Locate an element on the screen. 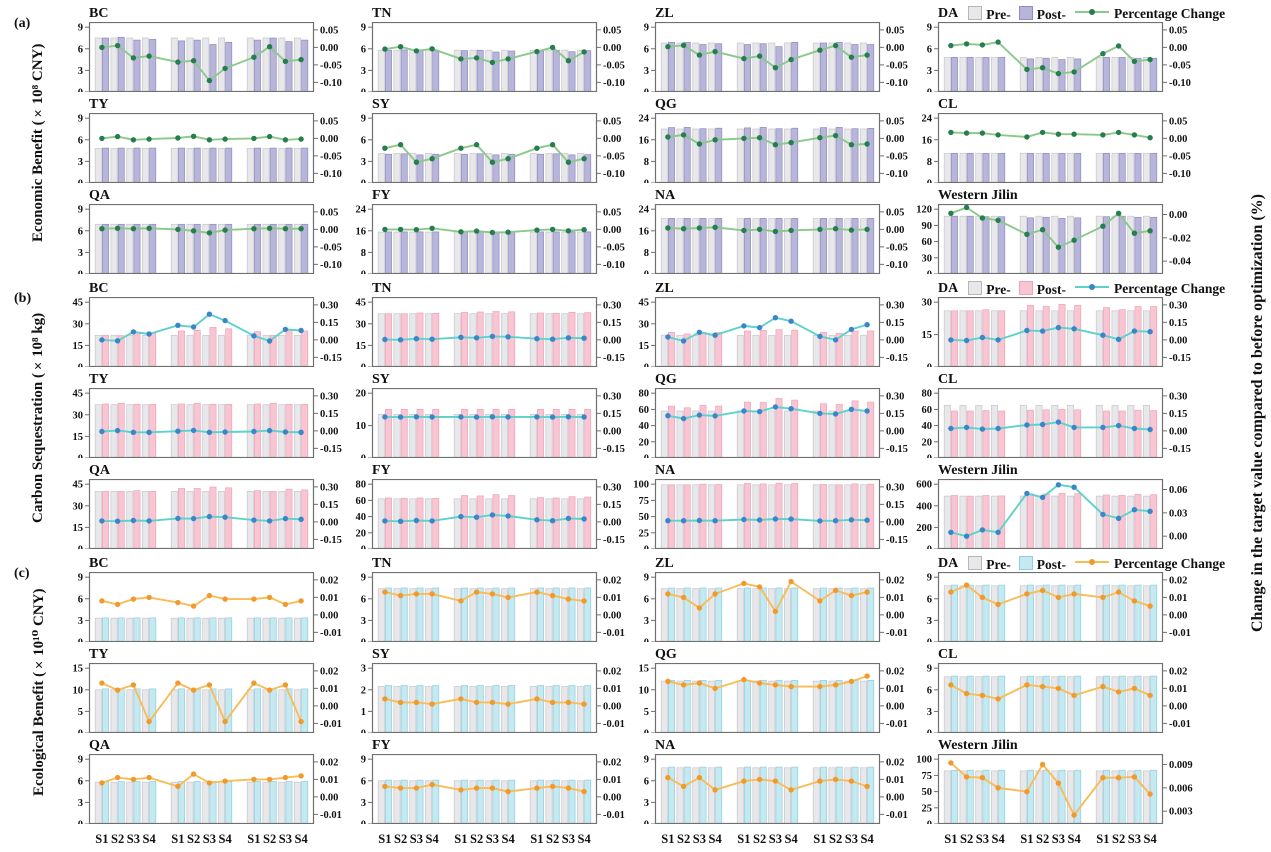  left-tick-label: 75 is located at coordinates (927, 776).